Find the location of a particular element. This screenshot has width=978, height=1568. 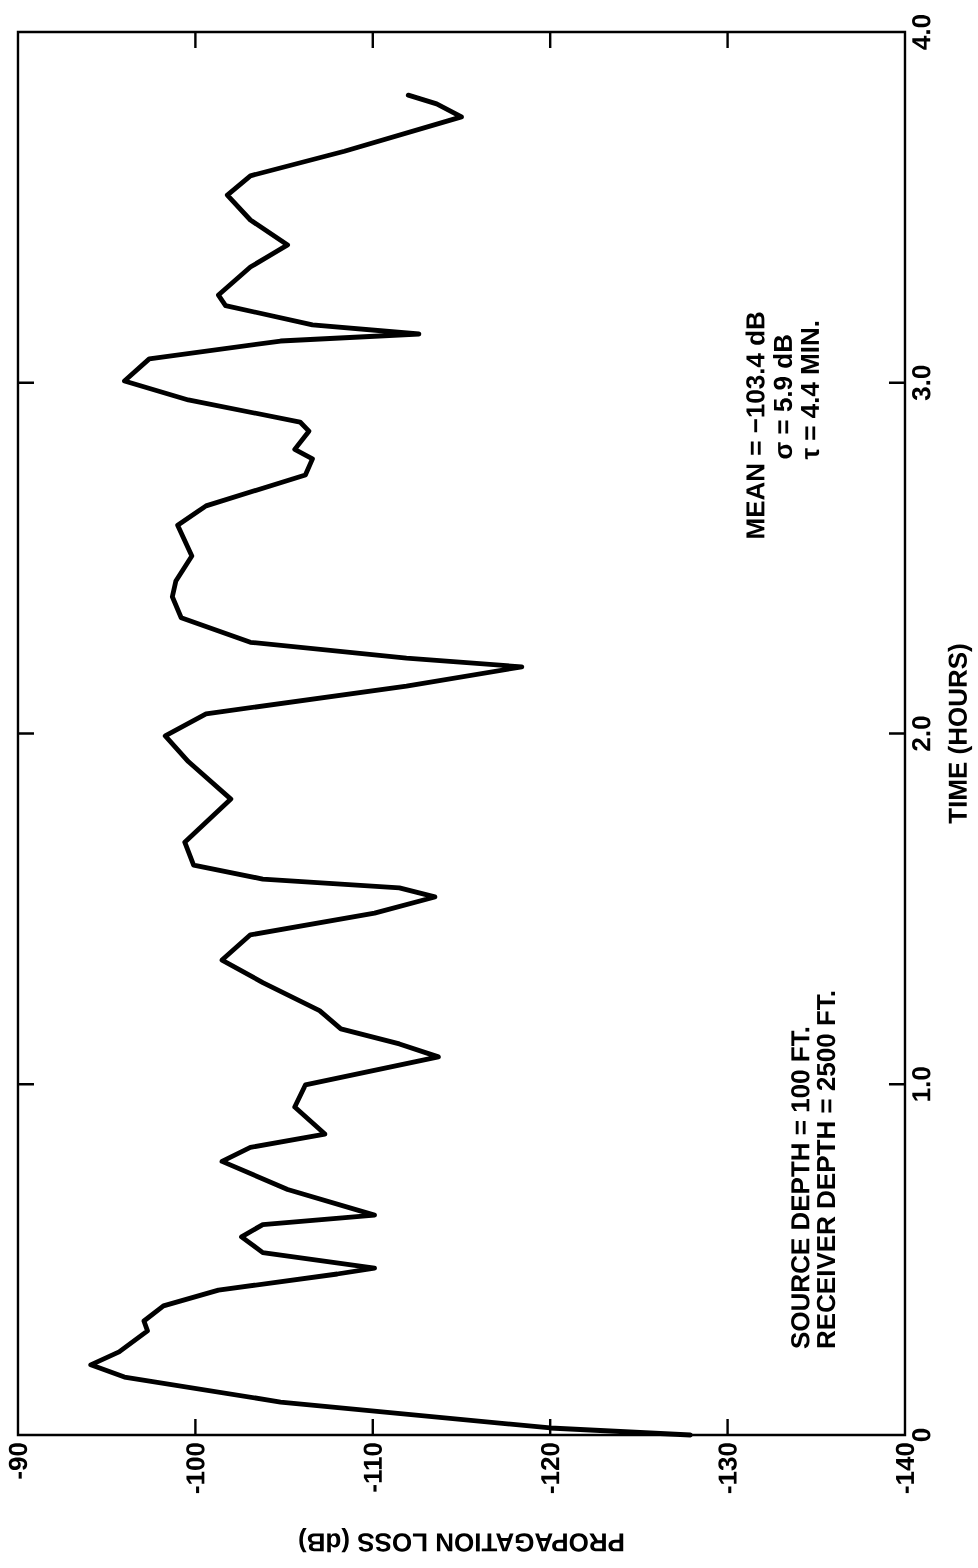

annotation: SOURCE DEPTH = 100 FT. is located at coordinates (800, 1188).